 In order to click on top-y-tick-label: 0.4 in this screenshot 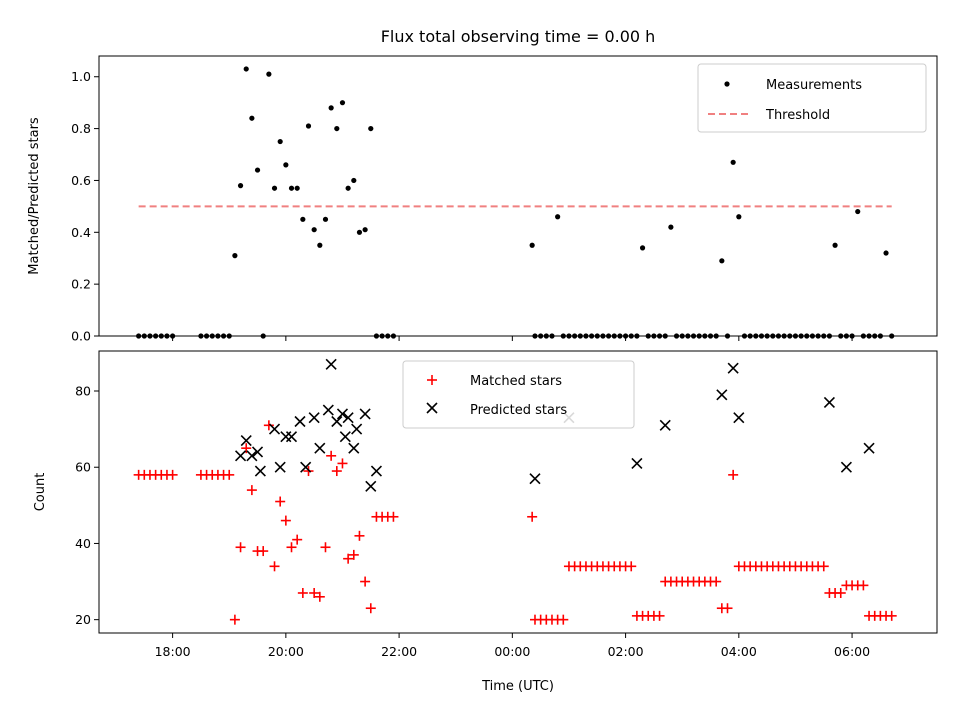, I will do `click(81, 232)`.